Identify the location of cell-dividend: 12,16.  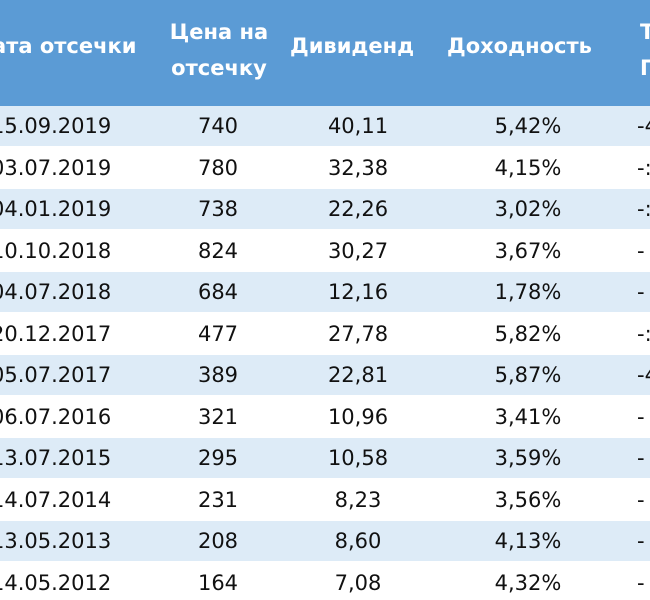
(358, 292).